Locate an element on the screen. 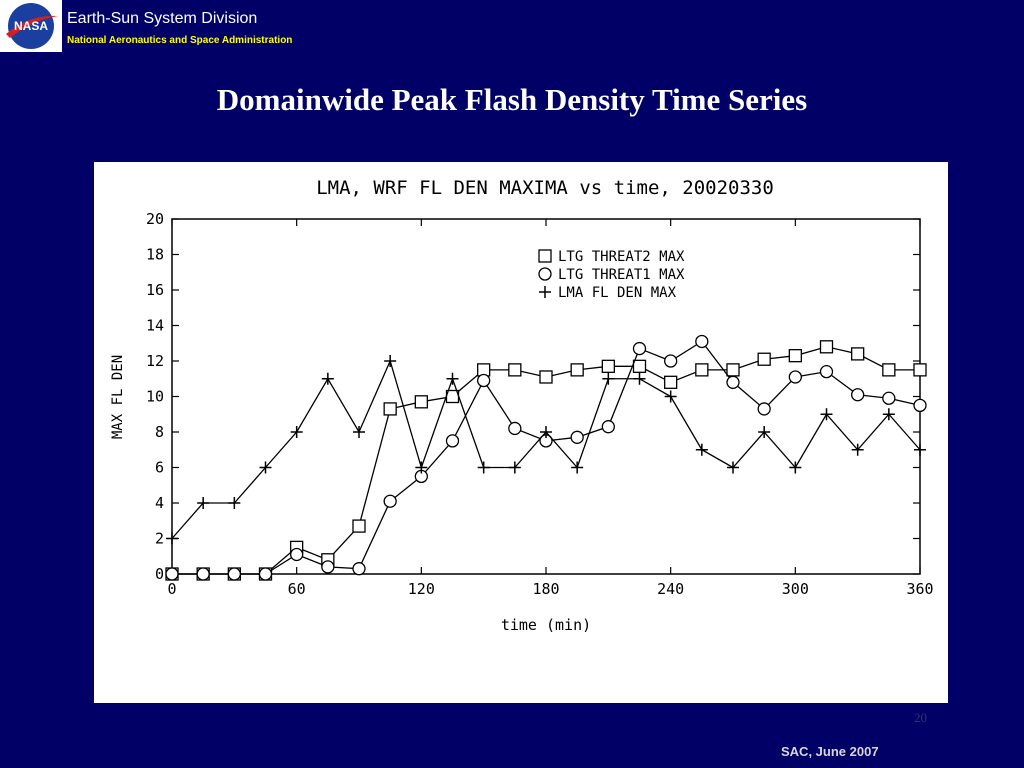 This screenshot has width=1024, height=768. nasa-logo-text: NASA is located at coordinates (31, 26).